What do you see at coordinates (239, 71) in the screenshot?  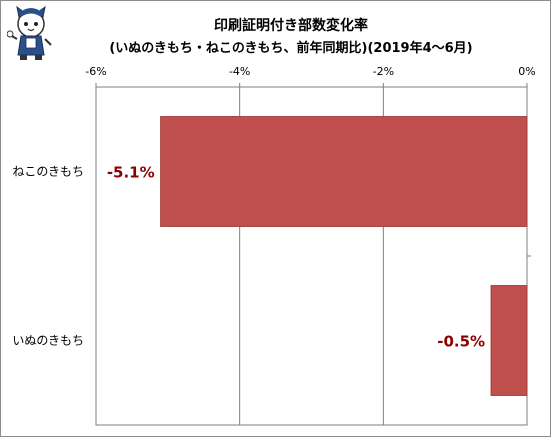 I see `tick-label: -4%` at bounding box center [239, 71].